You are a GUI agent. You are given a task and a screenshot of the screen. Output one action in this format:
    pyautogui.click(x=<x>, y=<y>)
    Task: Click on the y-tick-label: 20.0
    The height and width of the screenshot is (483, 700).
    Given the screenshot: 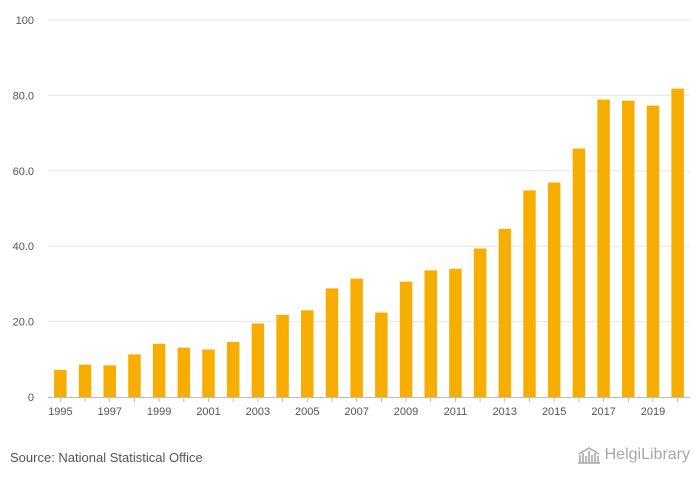 What is the action you would take?
    pyautogui.click(x=23, y=323)
    